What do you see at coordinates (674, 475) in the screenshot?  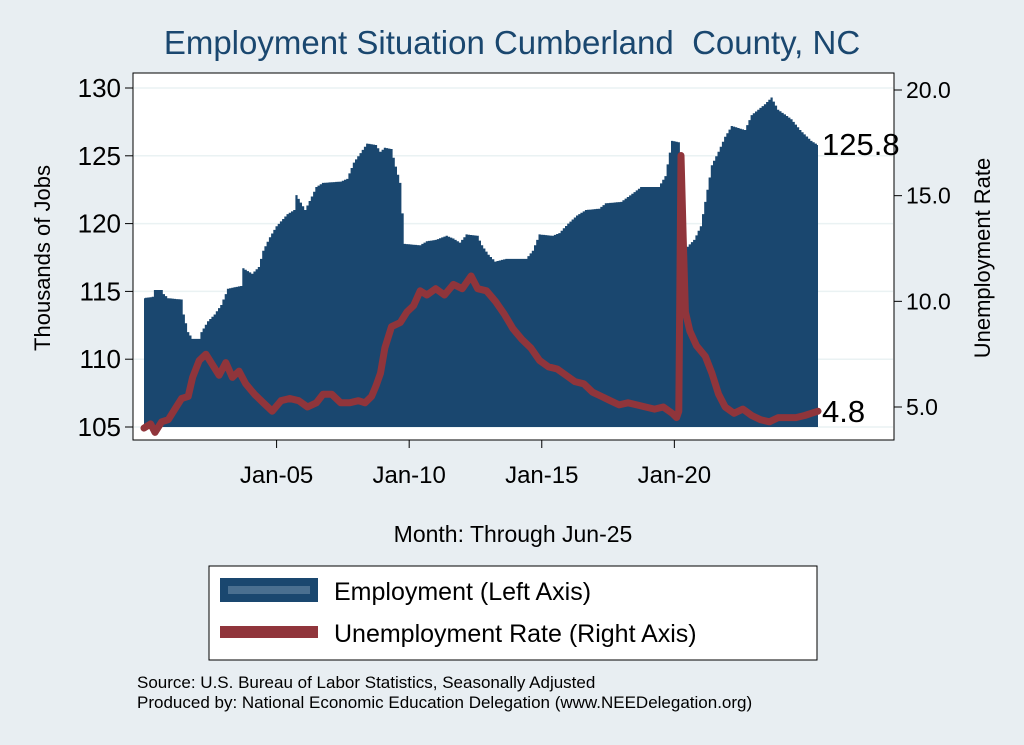 I see `x-tick-label: Jan-20` at bounding box center [674, 475].